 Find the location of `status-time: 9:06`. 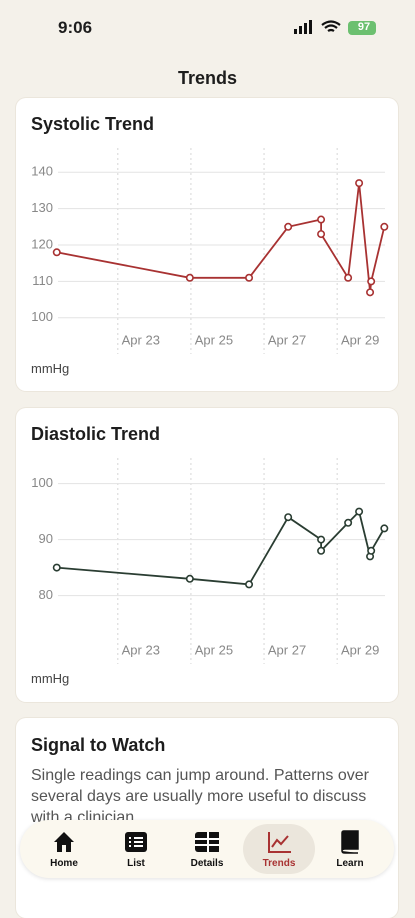

status-time: 9:06 is located at coordinates (75, 27).